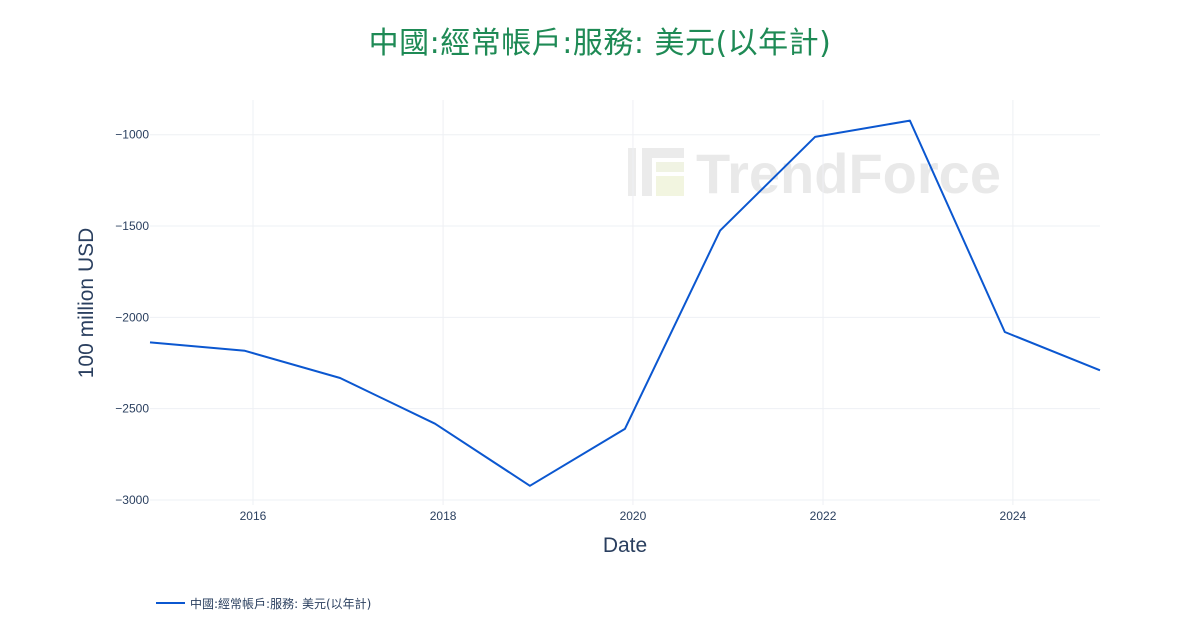 This screenshot has width=1200, height=630. I want to click on y-tick-label: −2000, so click(132, 317).